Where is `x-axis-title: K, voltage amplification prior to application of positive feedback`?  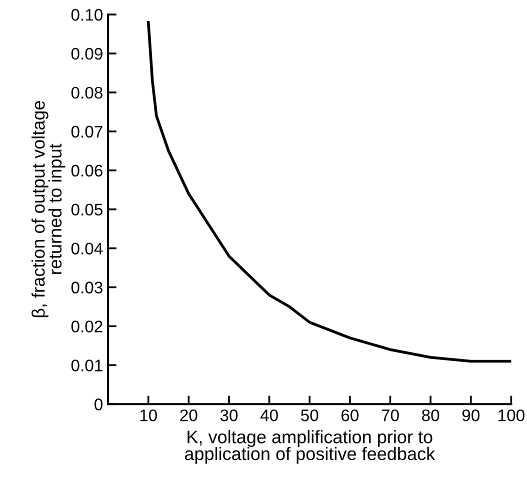 x-axis-title: K, voltage amplification prior to application of positive feedback is located at coordinates (310, 447).